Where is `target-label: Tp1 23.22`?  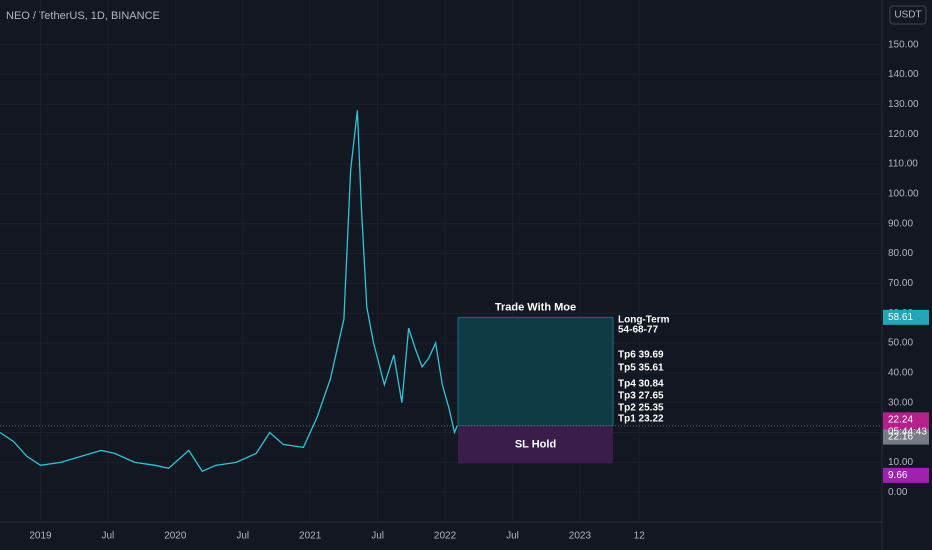
target-label: Tp1 23.22 is located at coordinates (641, 419).